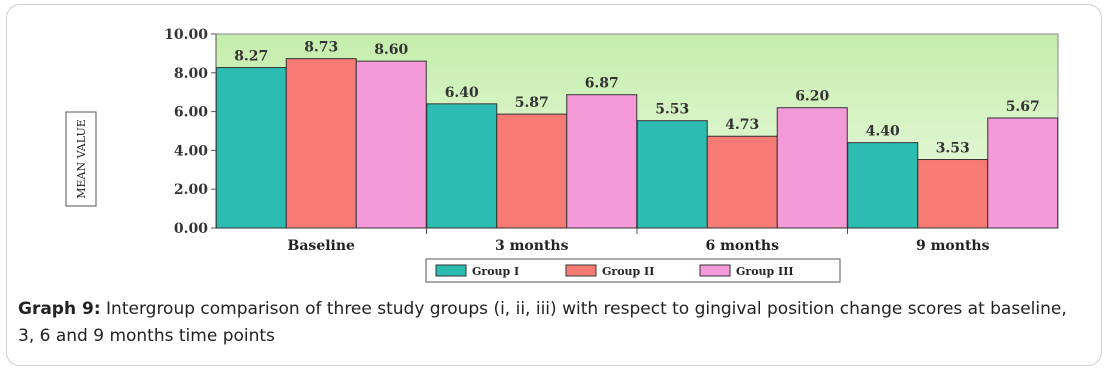 This screenshot has width=1110, height=372. I want to click on y-tick-label: 0.00, so click(191, 229).